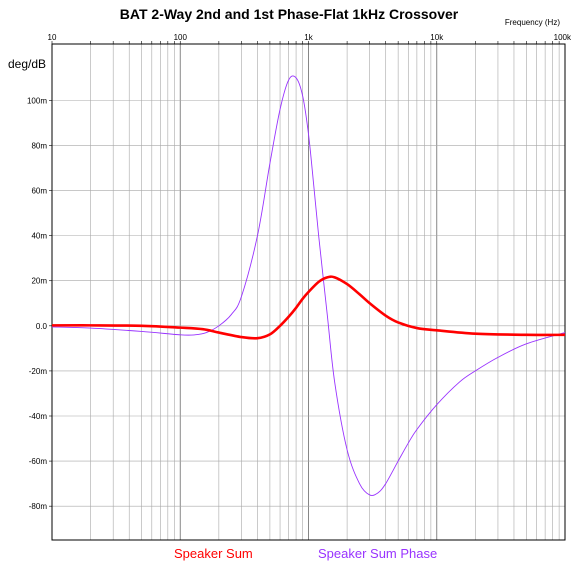  What do you see at coordinates (38, 506) in the screenshot?
I see `y-tick-label: -80m` at bounding box center [38, 506].